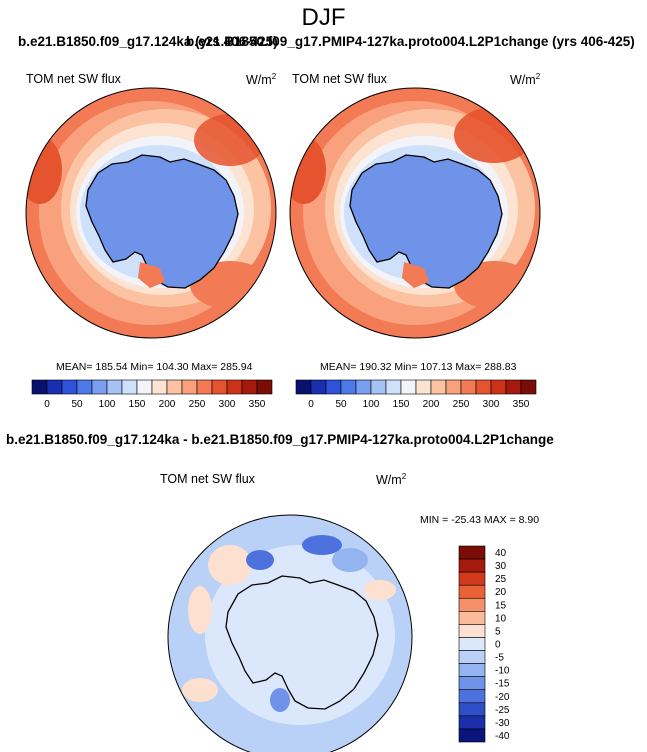 The image size is (647, 752). What do you see at coordinates (501, 605) in the screenshot?
I see `difference-colorbar-tick-label: 15` at bounding box center [501, 605].